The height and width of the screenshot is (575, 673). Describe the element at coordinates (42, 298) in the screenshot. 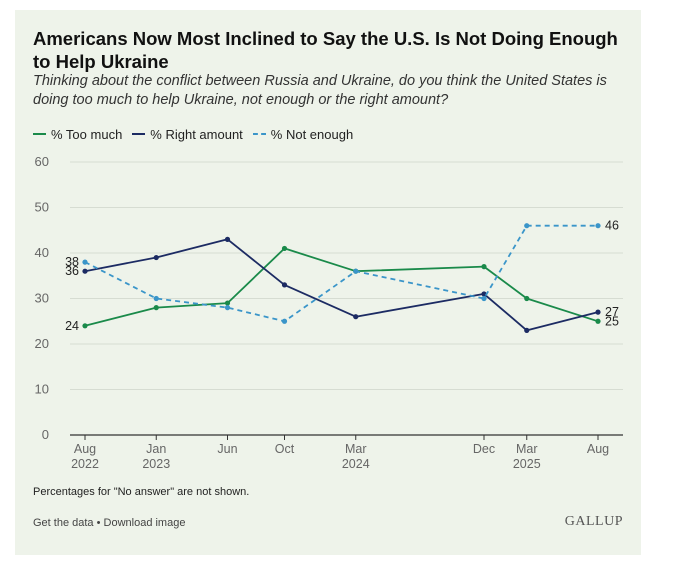

I see `y-tick-label-30: 30` at that location.